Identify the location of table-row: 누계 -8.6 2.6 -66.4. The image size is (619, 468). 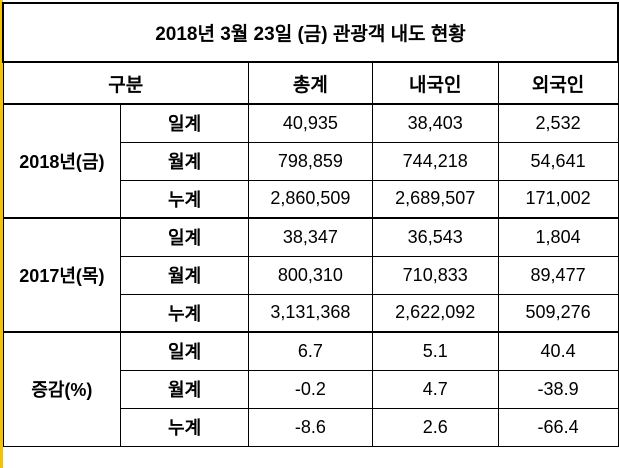
(311, 427).